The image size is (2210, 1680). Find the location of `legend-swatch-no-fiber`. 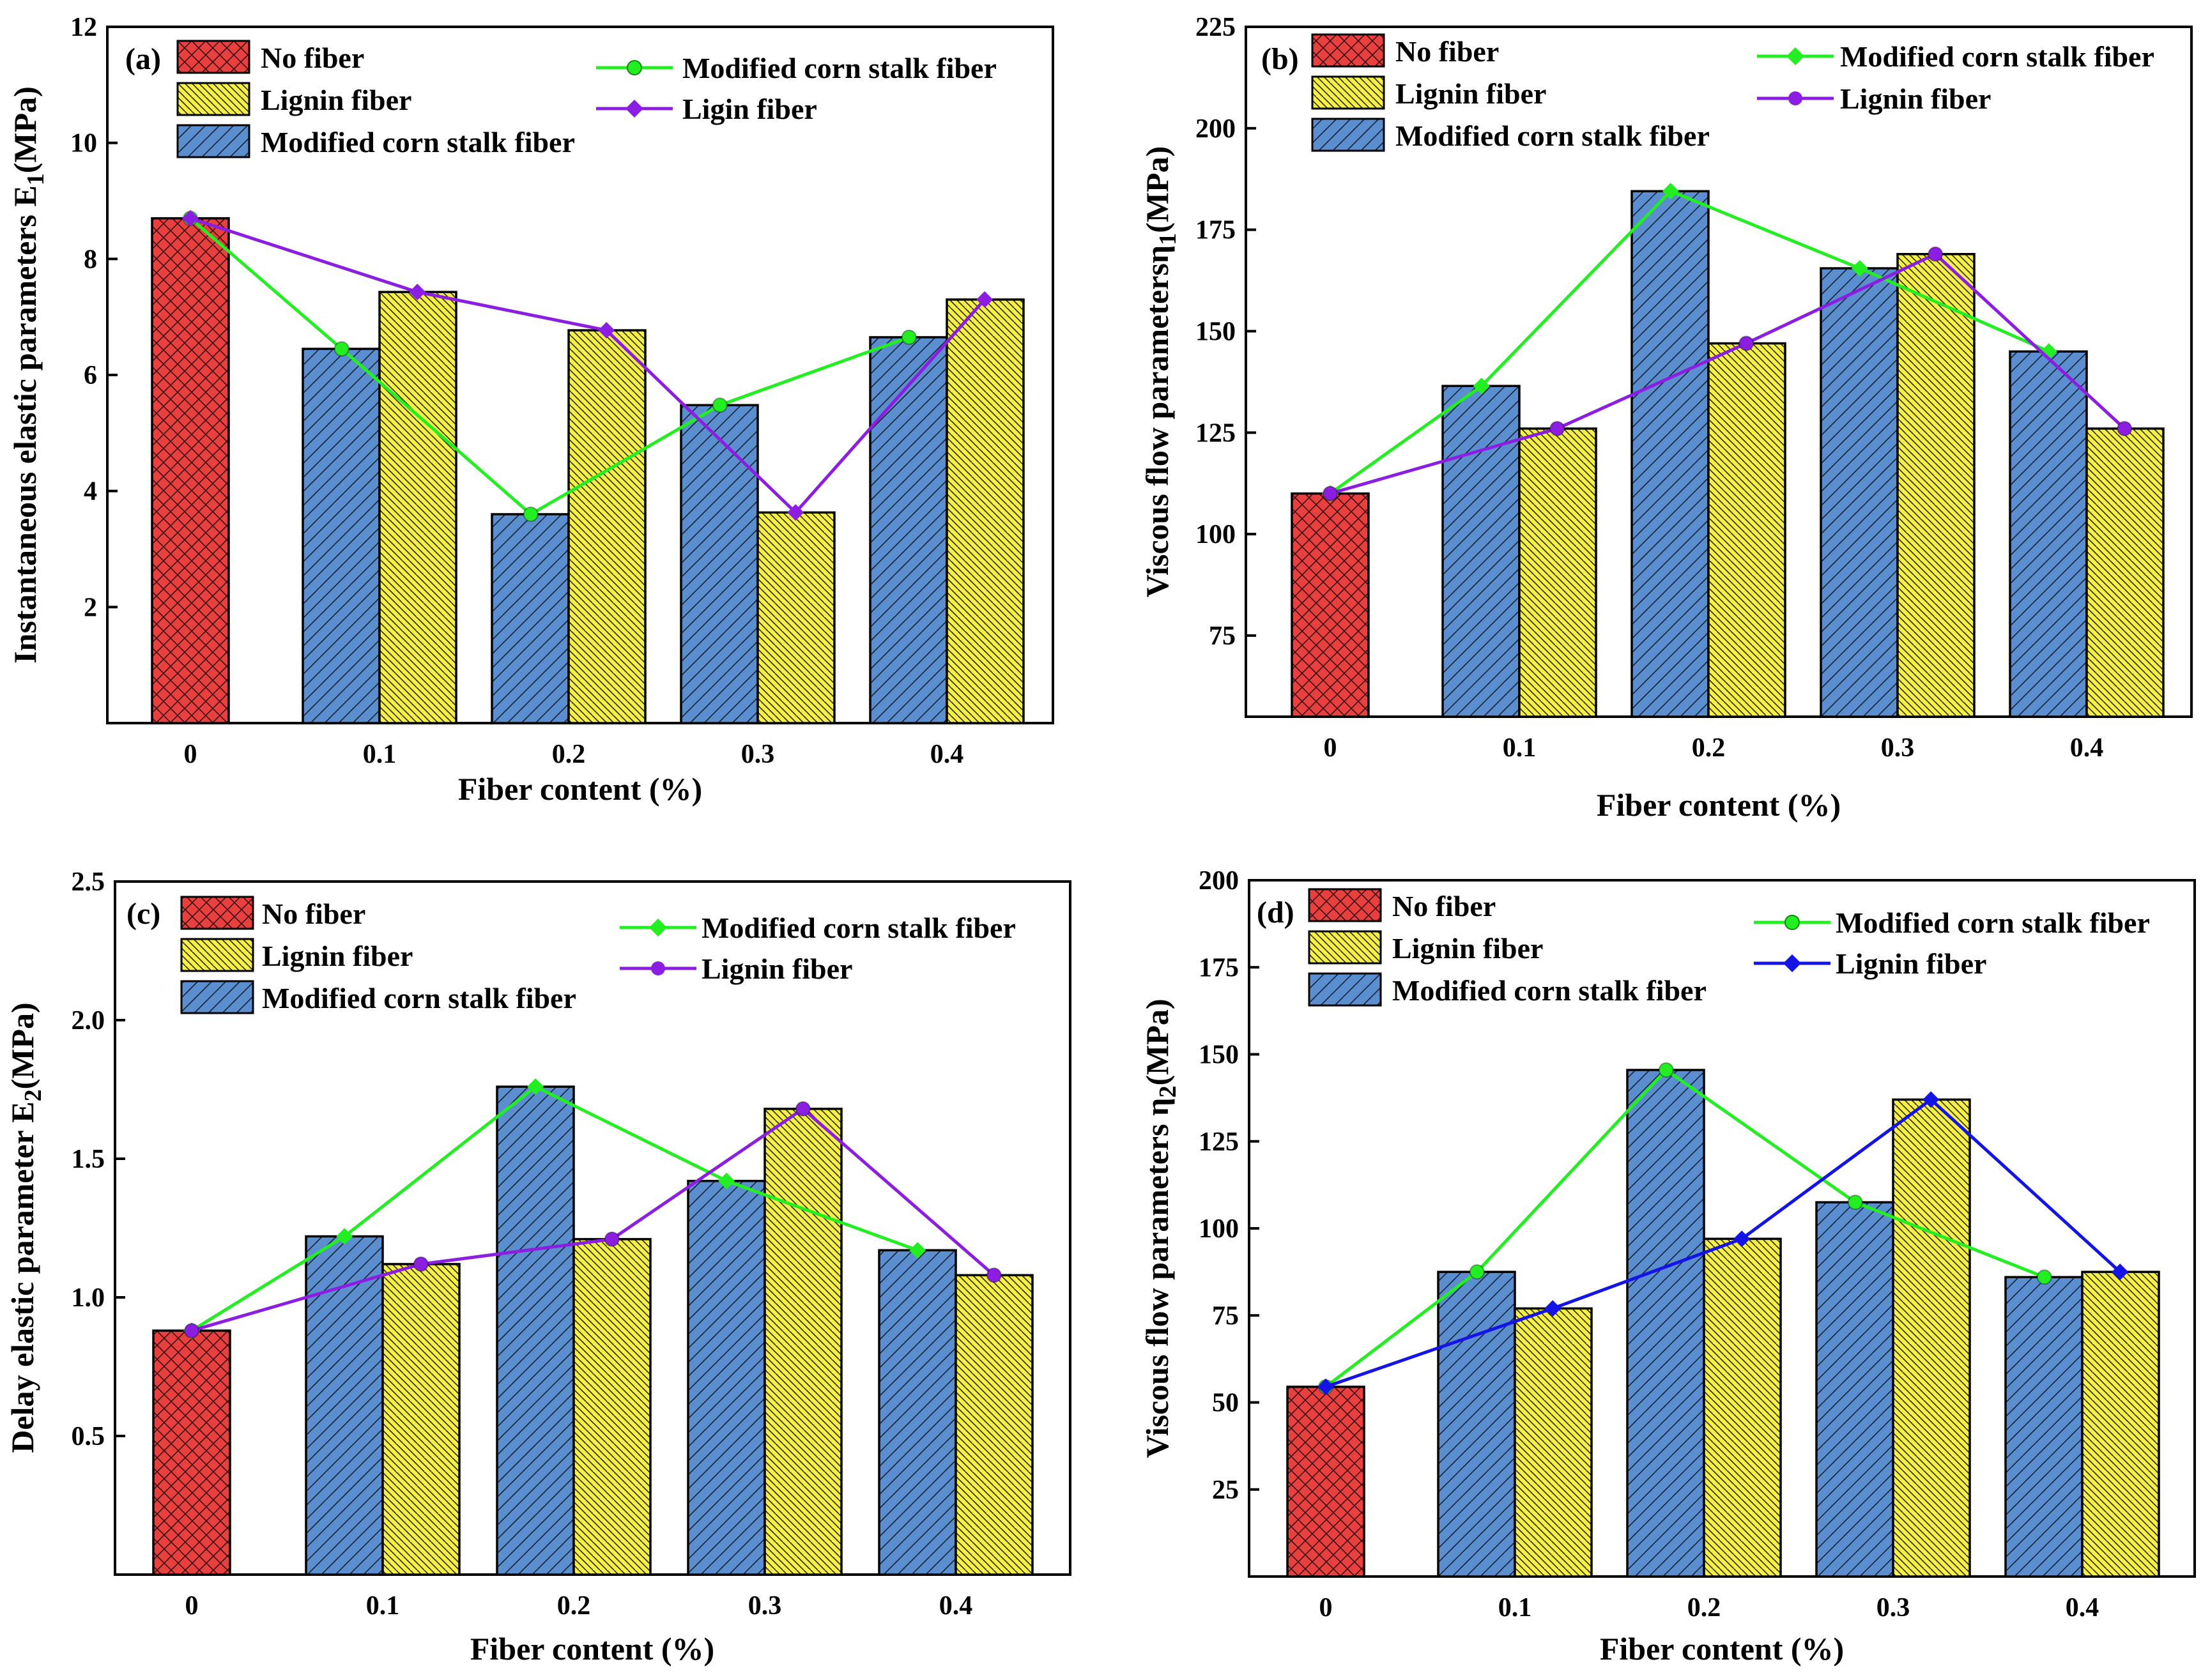

legend-swatch-no-fiber is located at coordinates (213, 57).